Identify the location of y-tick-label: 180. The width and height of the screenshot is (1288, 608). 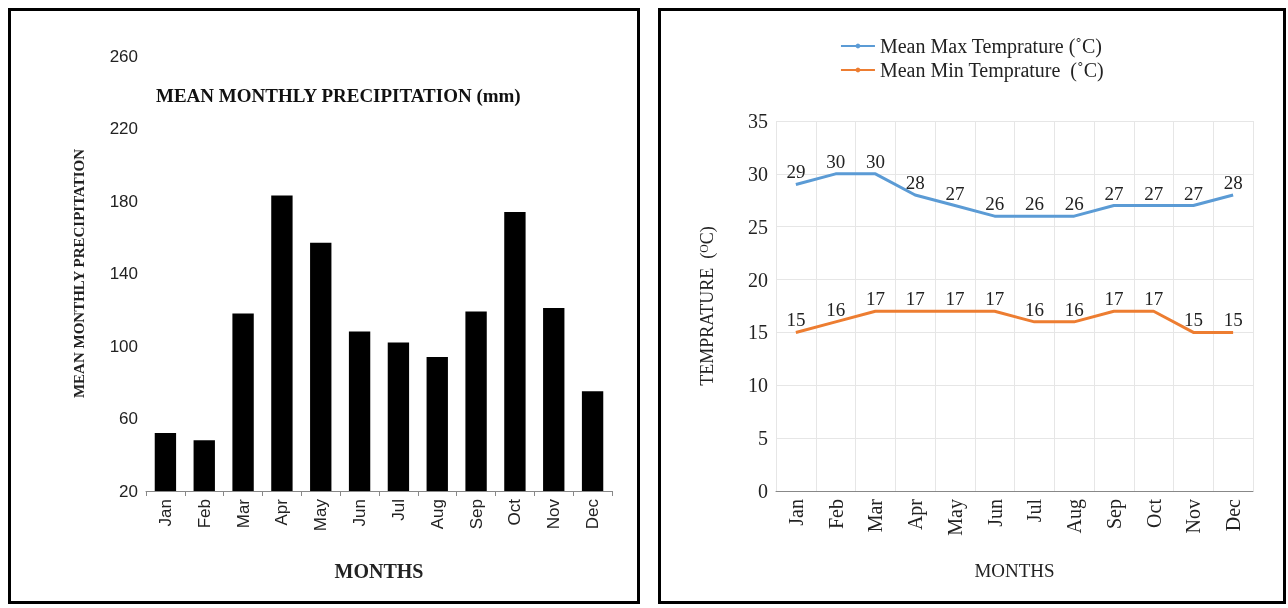
(123, 201).